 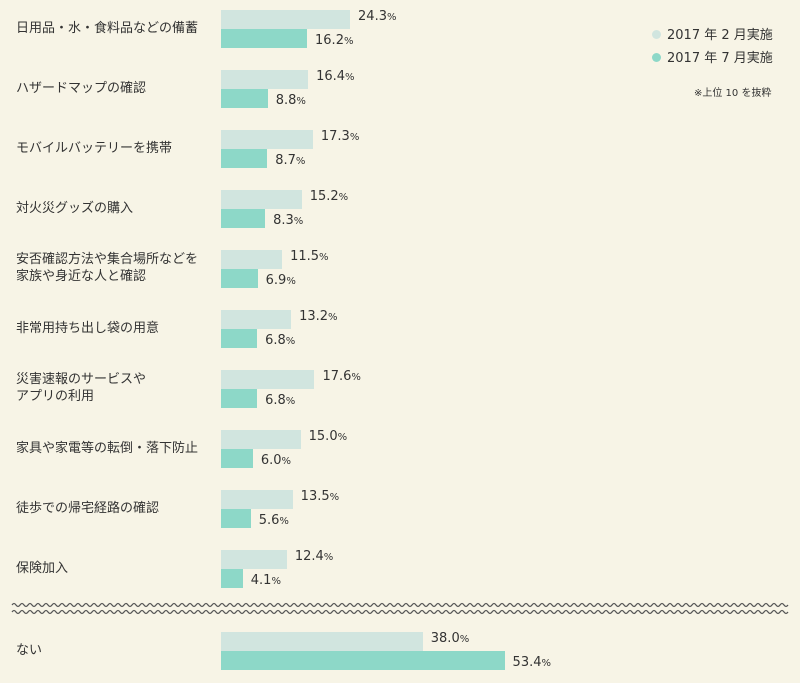 What do you see at coordinates (81, 388) in the screenshot?
I see `category-label: 災害速報のサービスや アプリの利用` at bounding box center [81, 388].